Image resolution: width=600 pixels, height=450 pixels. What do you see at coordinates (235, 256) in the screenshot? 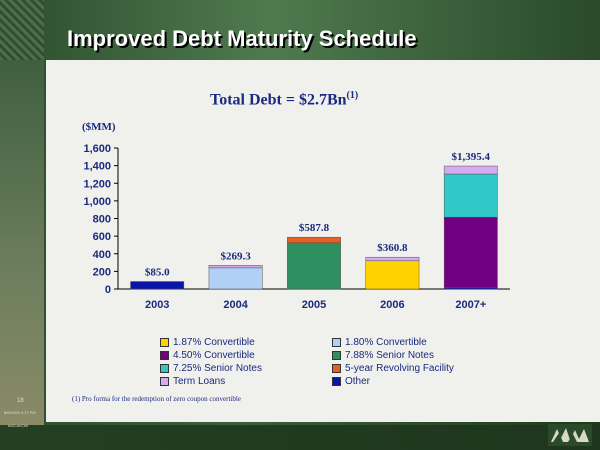
I see `bar-total-label: $269.3` at bounding box center [235, 256].